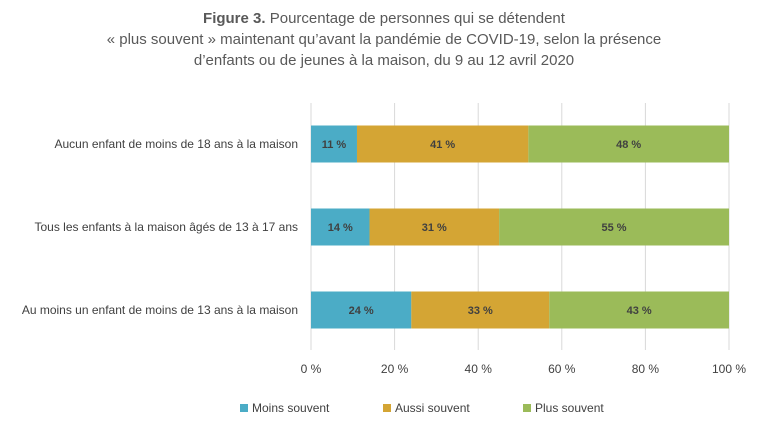 The height and width of the screenshot is (435, 768). I want to click on x-tick-label-80: 80 %, so click(646, 369).